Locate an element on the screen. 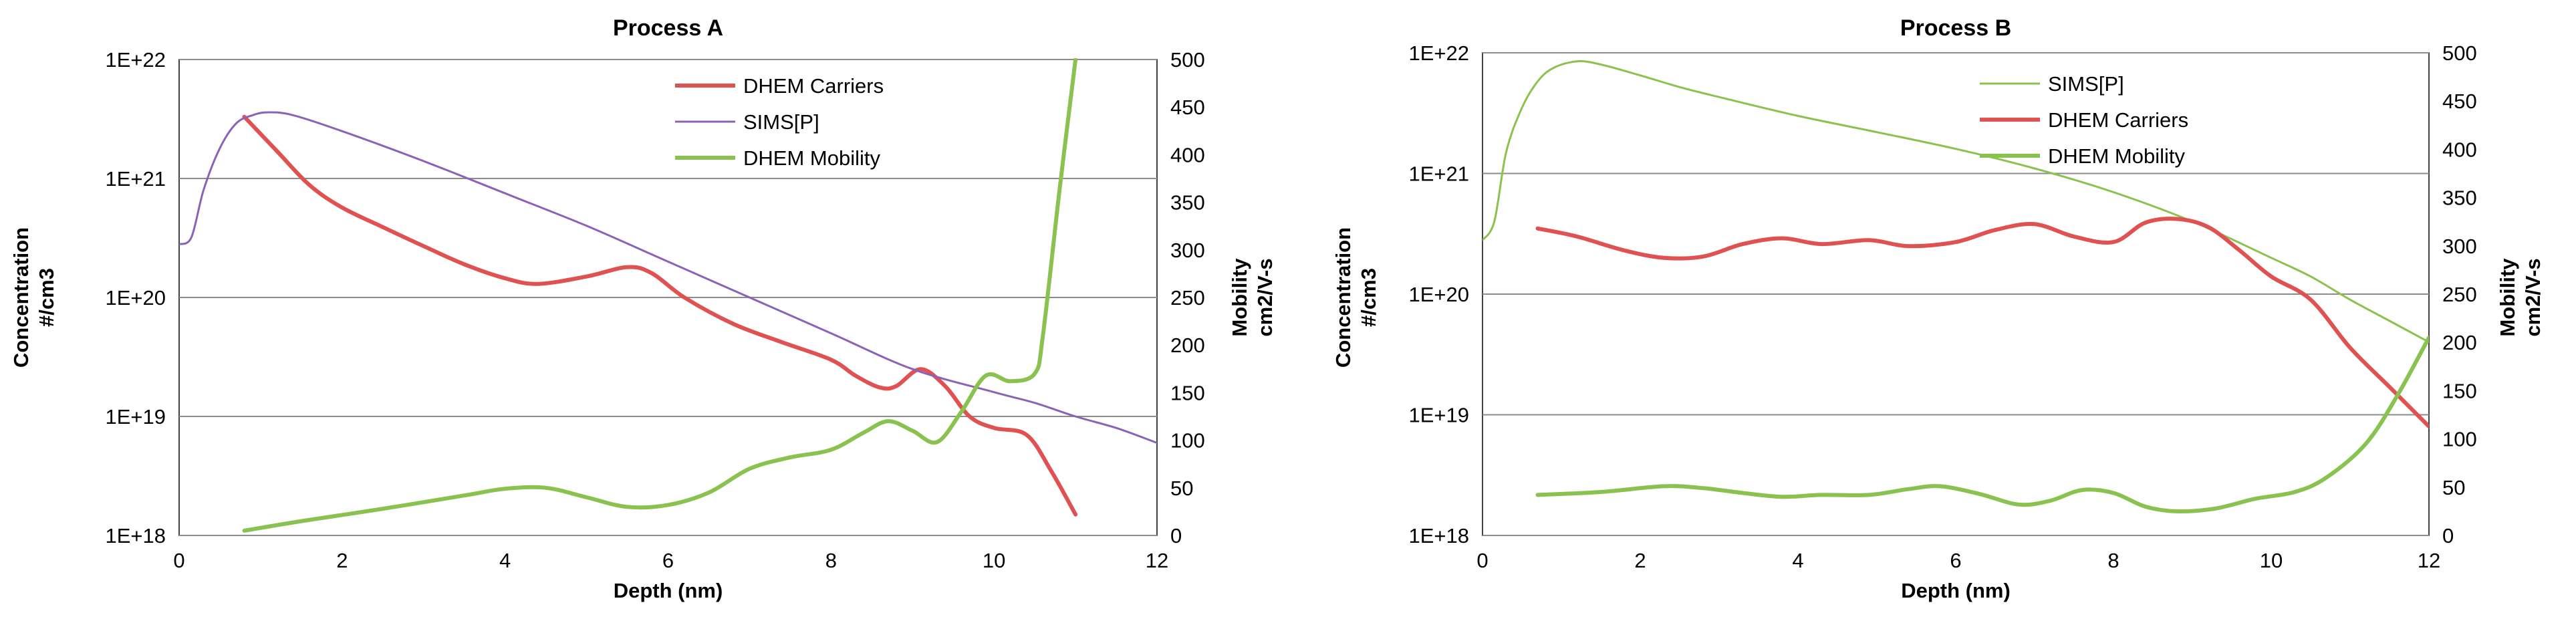  chart-title: Process A is located at coordinates (668, 28).